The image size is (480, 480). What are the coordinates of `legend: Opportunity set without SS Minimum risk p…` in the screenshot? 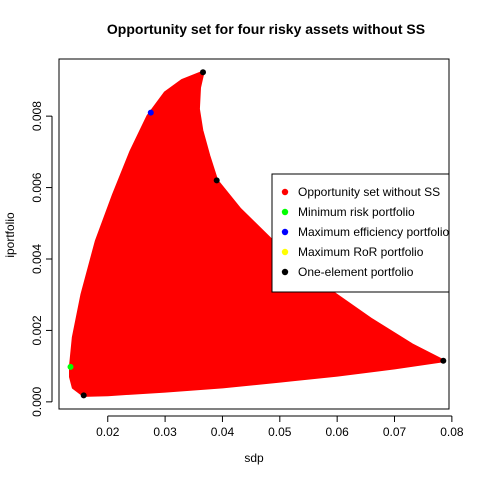 It's located at (360, 233).